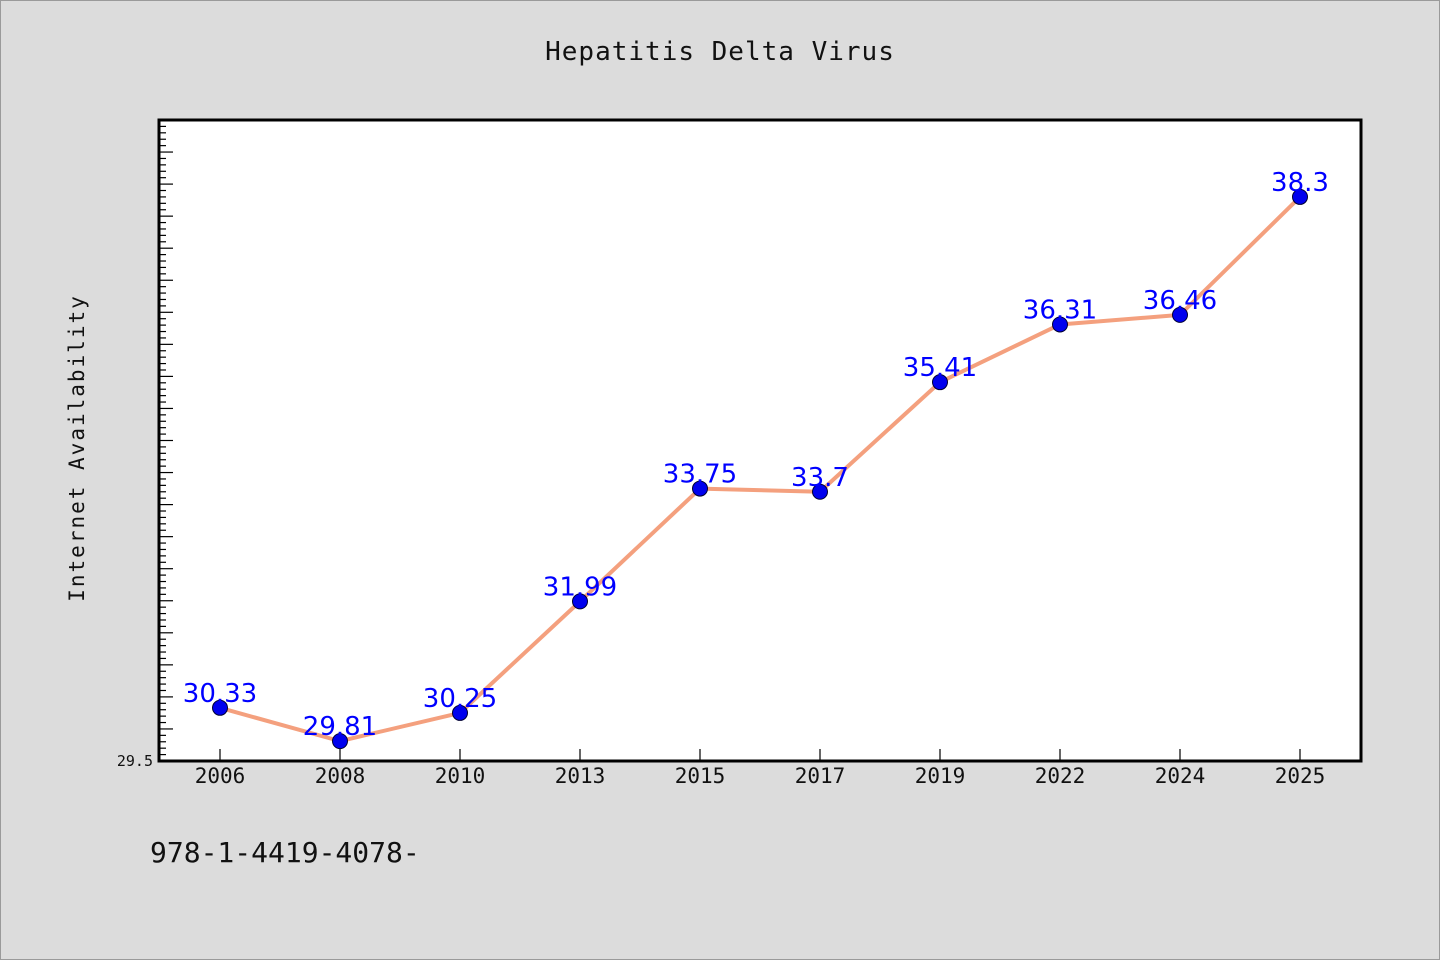 The width and height of the screenshot is (1440, 960). Describe the element at coordinates (820, 478) in the screenshot. I see `data-label: 33.7` at that location.